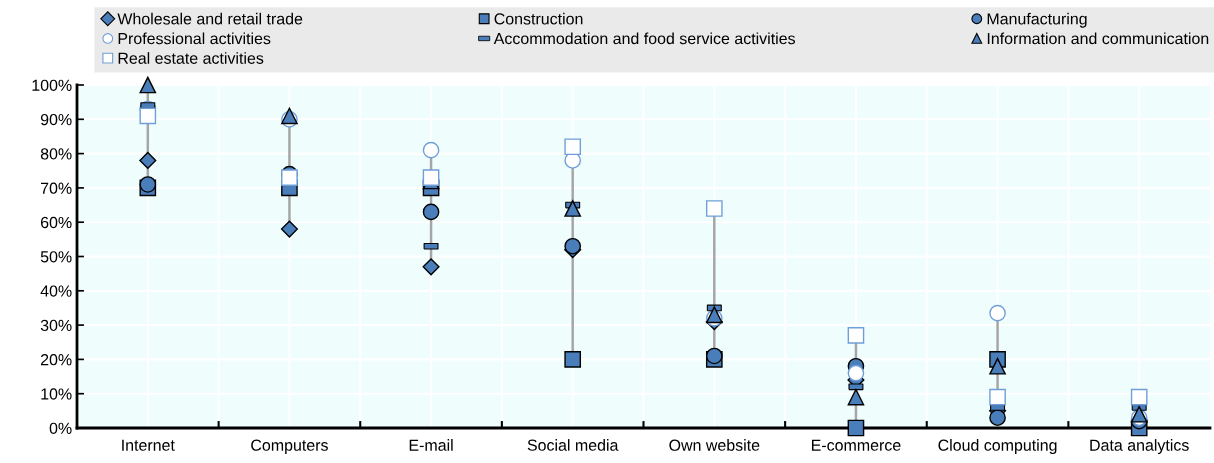 The image size is (1214, 463). What do you see at coordinates (56, 119) in the screenshot?
I see `y-tick-label: 90%` at bounding box center [56, 119].